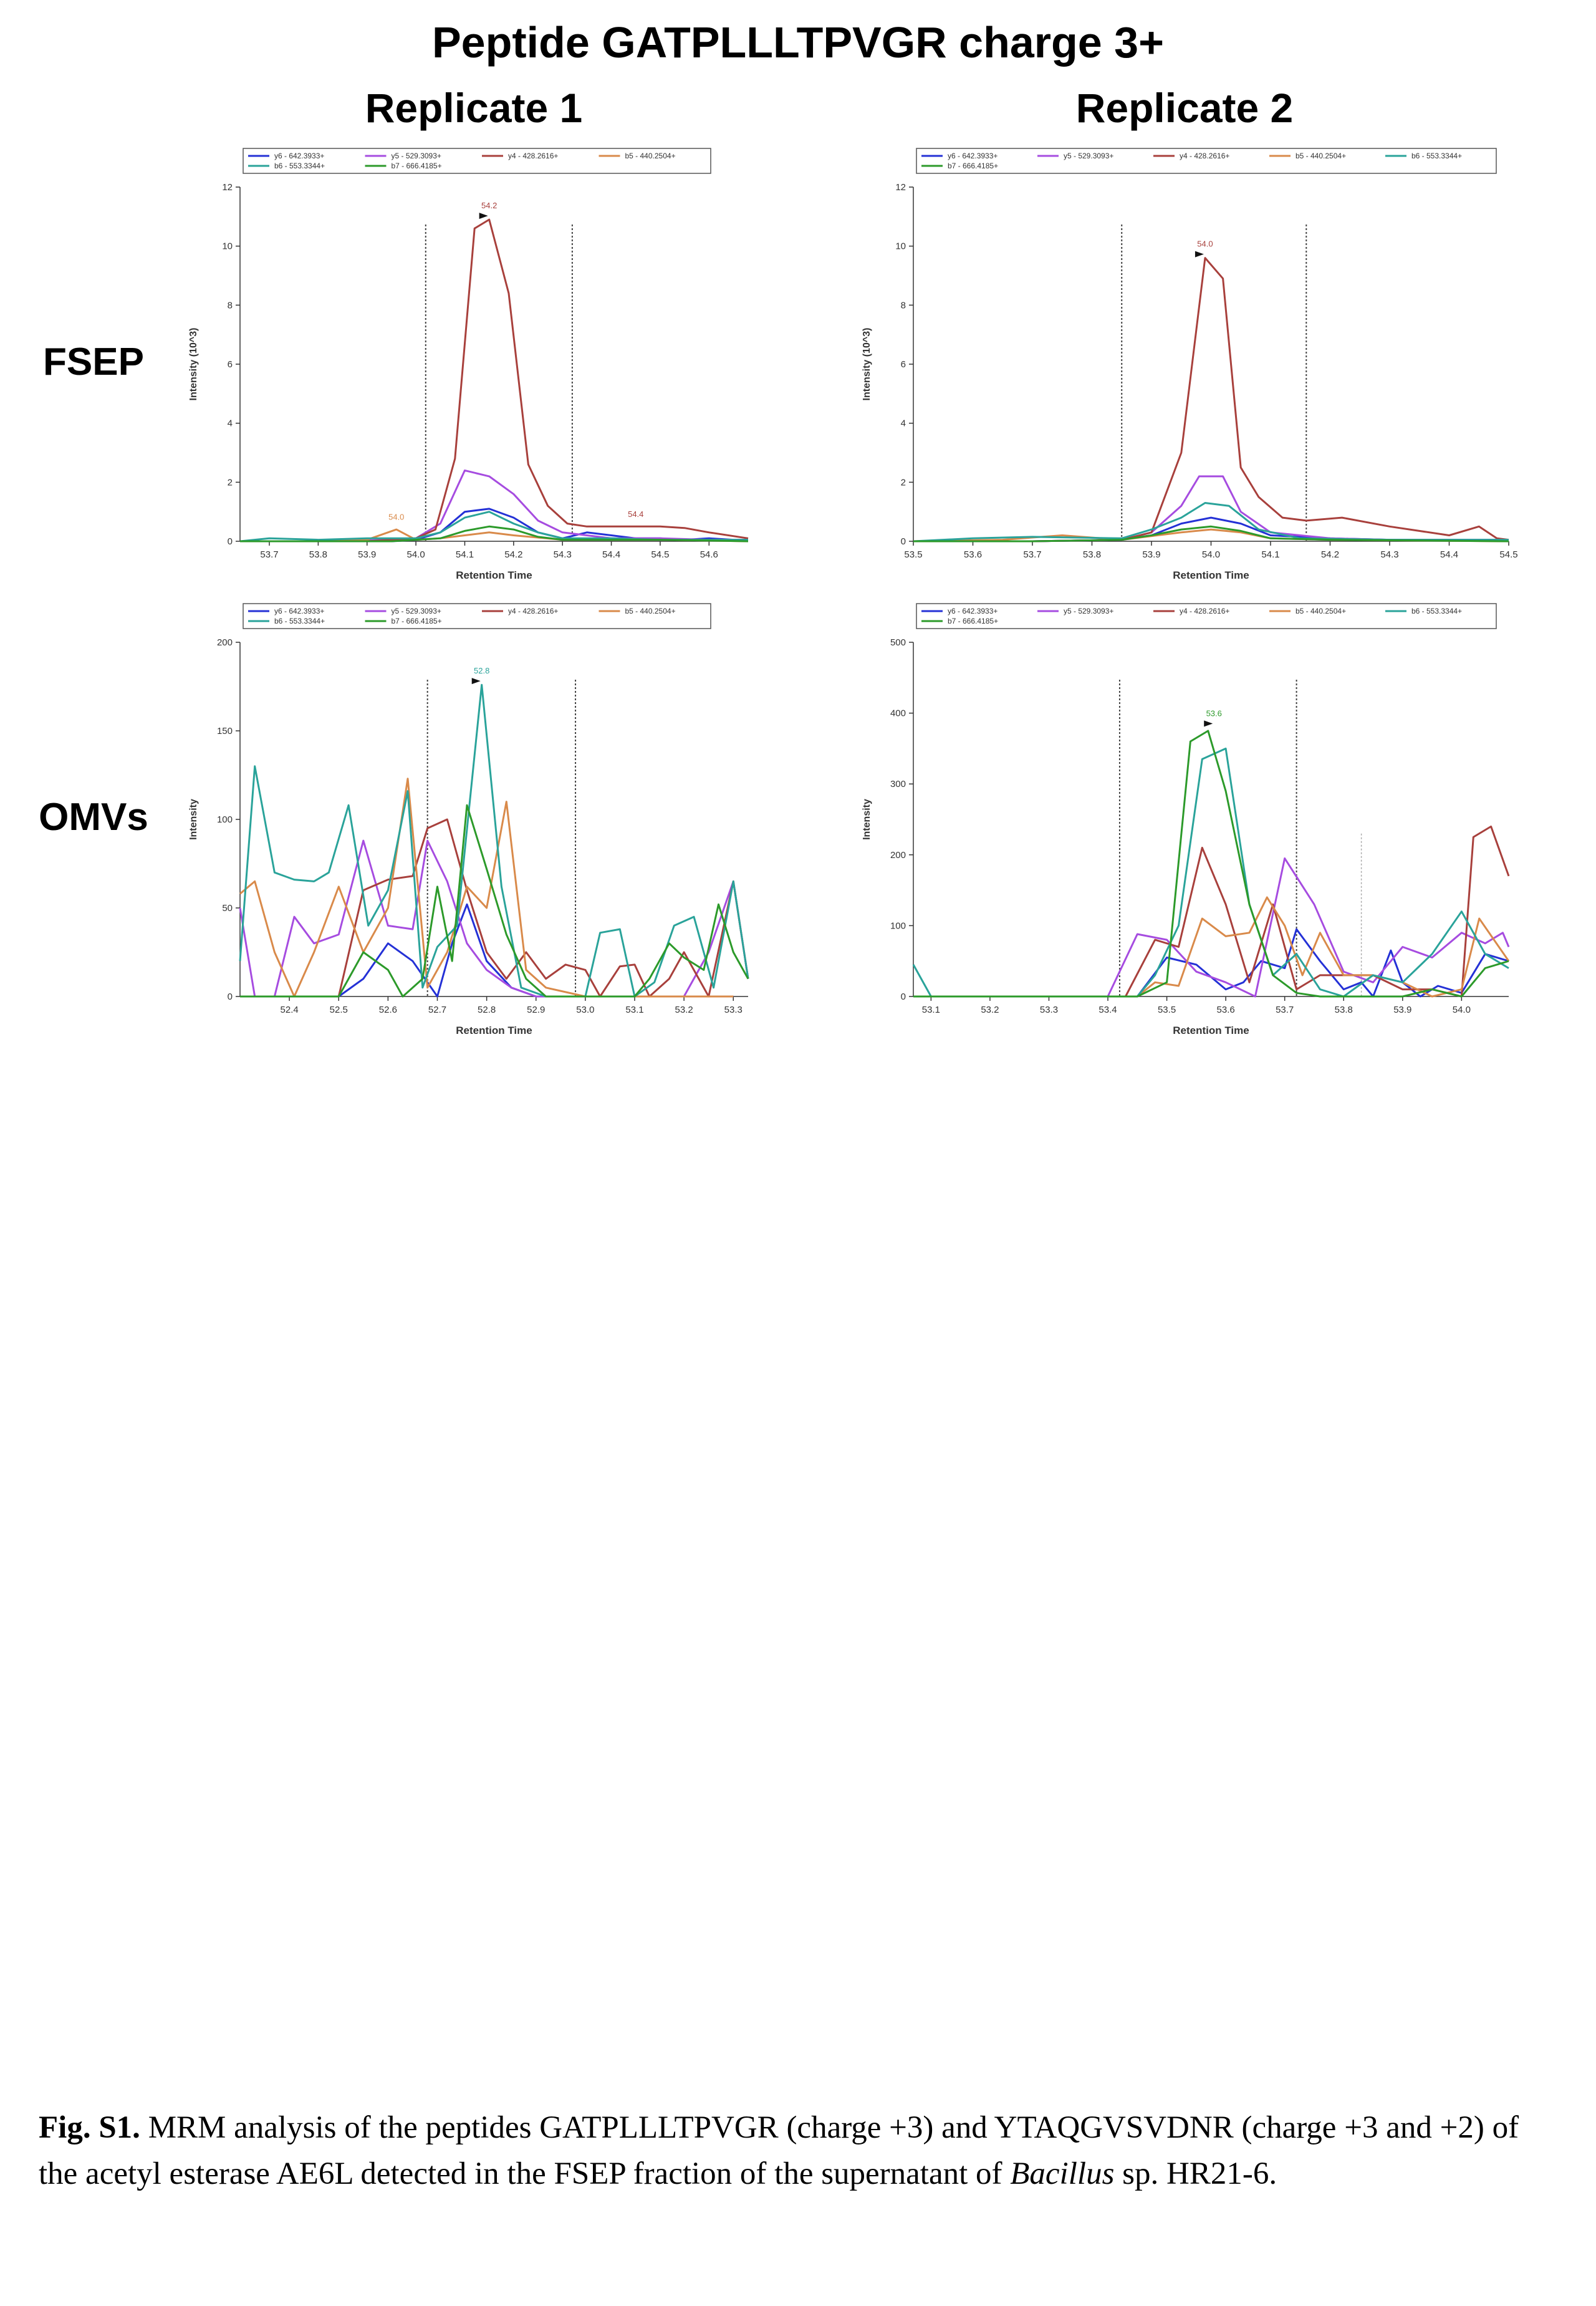  Describe the element at coordinates (193, 820) in the screenshot. I see `y-axis-label: Intensity` at that location.